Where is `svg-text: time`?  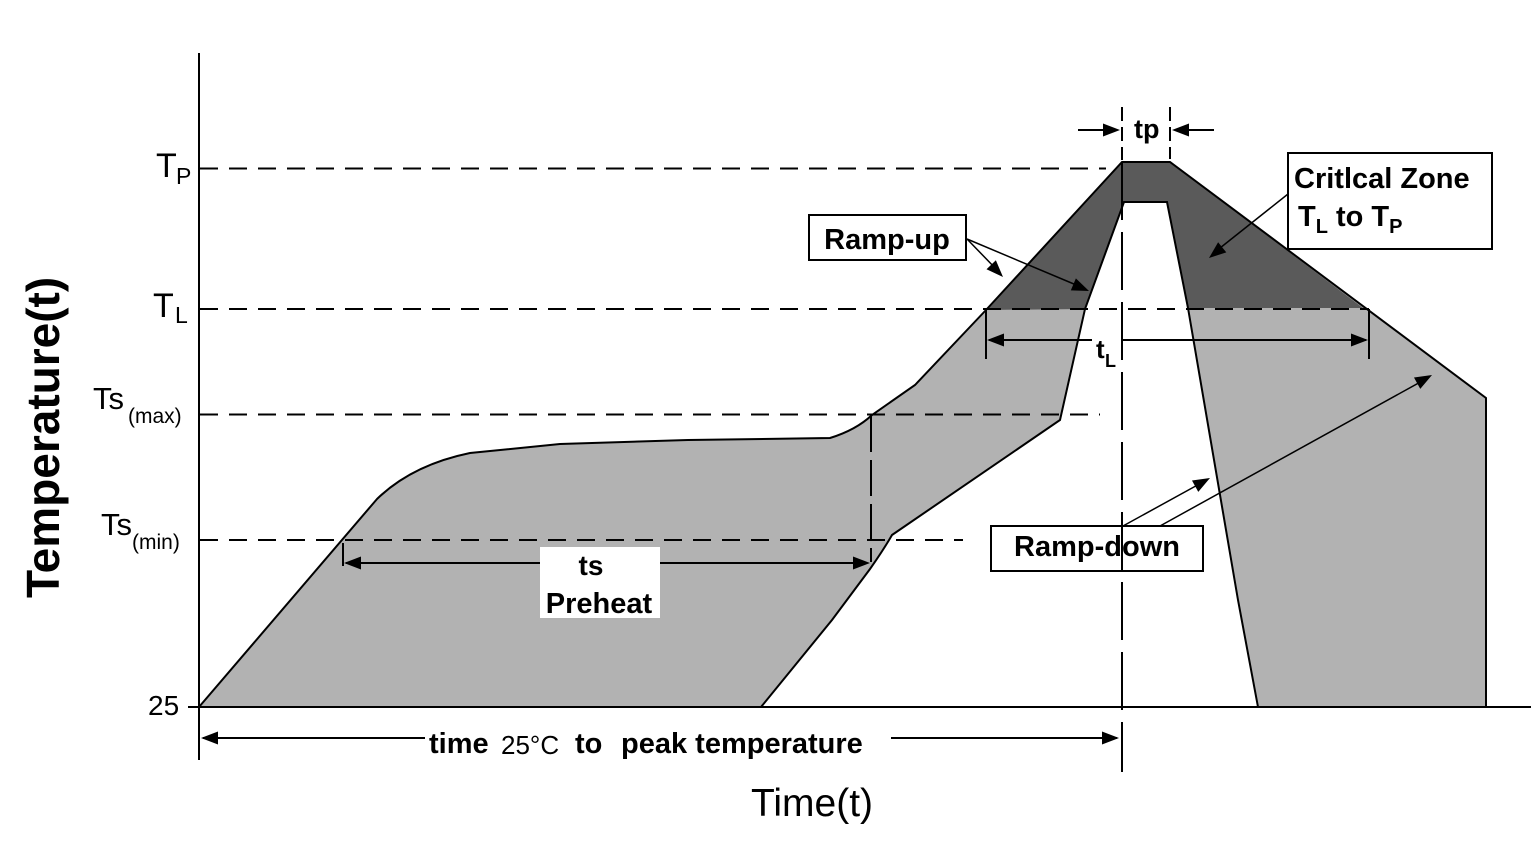
svg-text: time is located at coordinates (459, 744).